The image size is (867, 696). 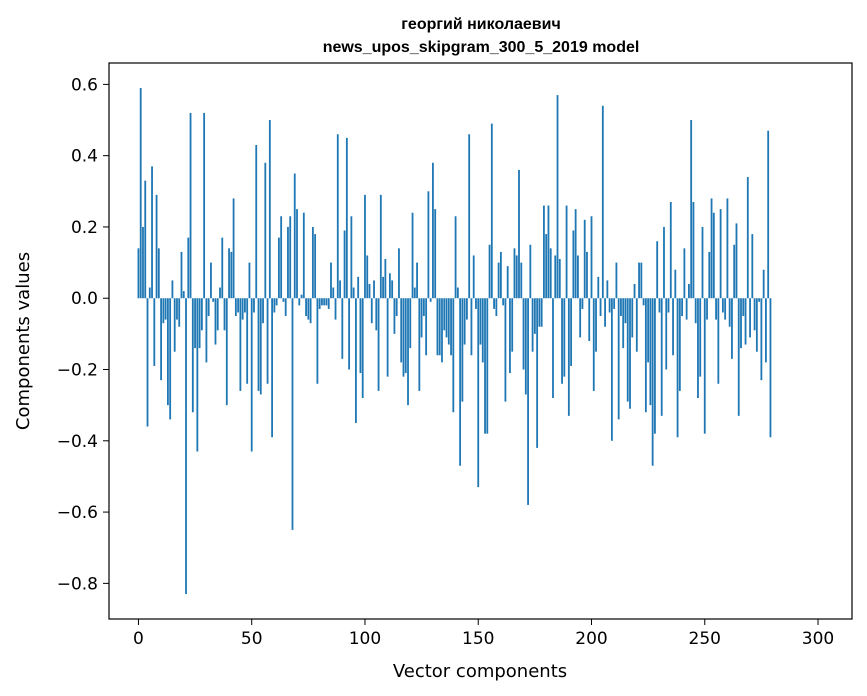 I want to click on x-tick-label-1: 50, so click(x=252, y=639).